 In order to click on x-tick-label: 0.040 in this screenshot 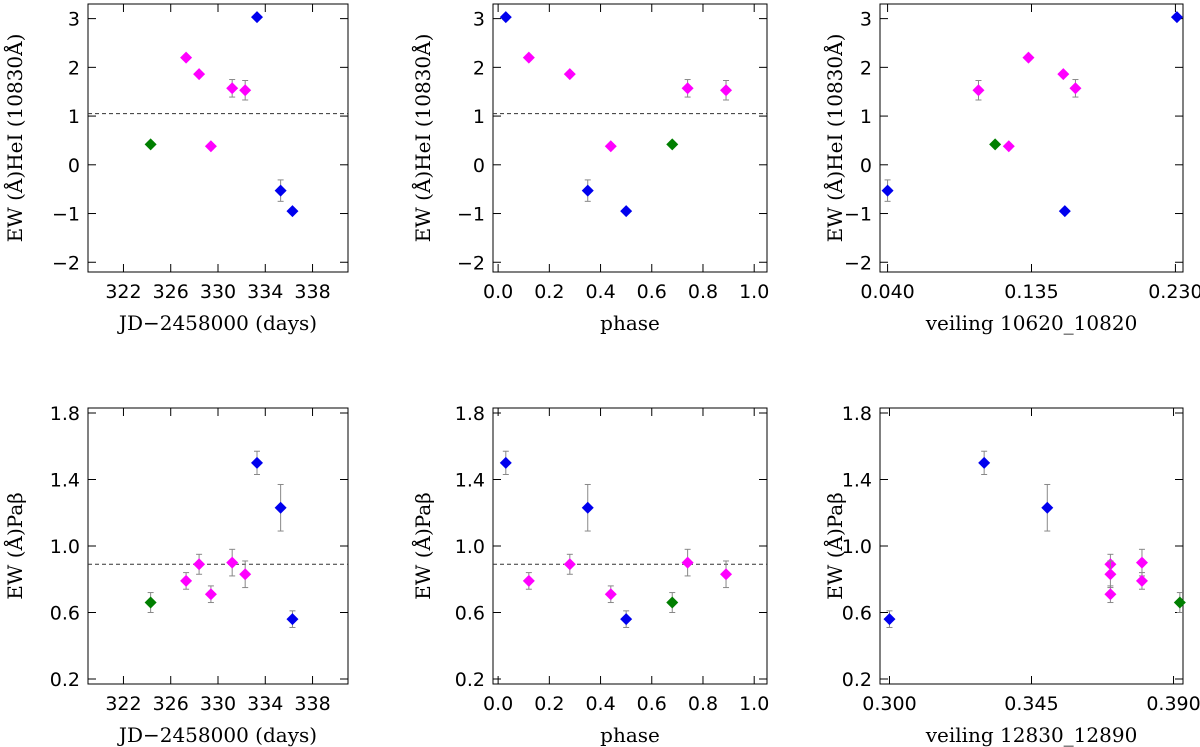, I will do `click(887, 292)`.